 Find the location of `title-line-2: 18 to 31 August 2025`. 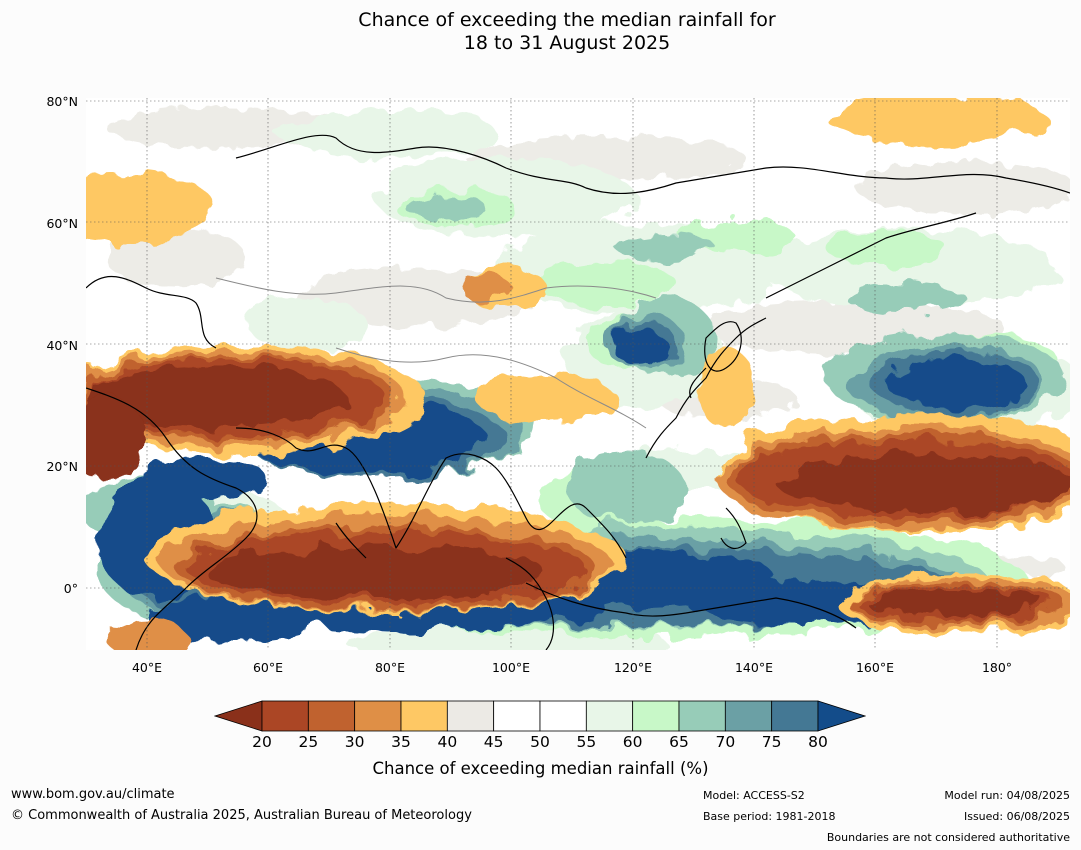

title-line-2: 18 to 31 August 2025 is located at coordinates (567, 43).